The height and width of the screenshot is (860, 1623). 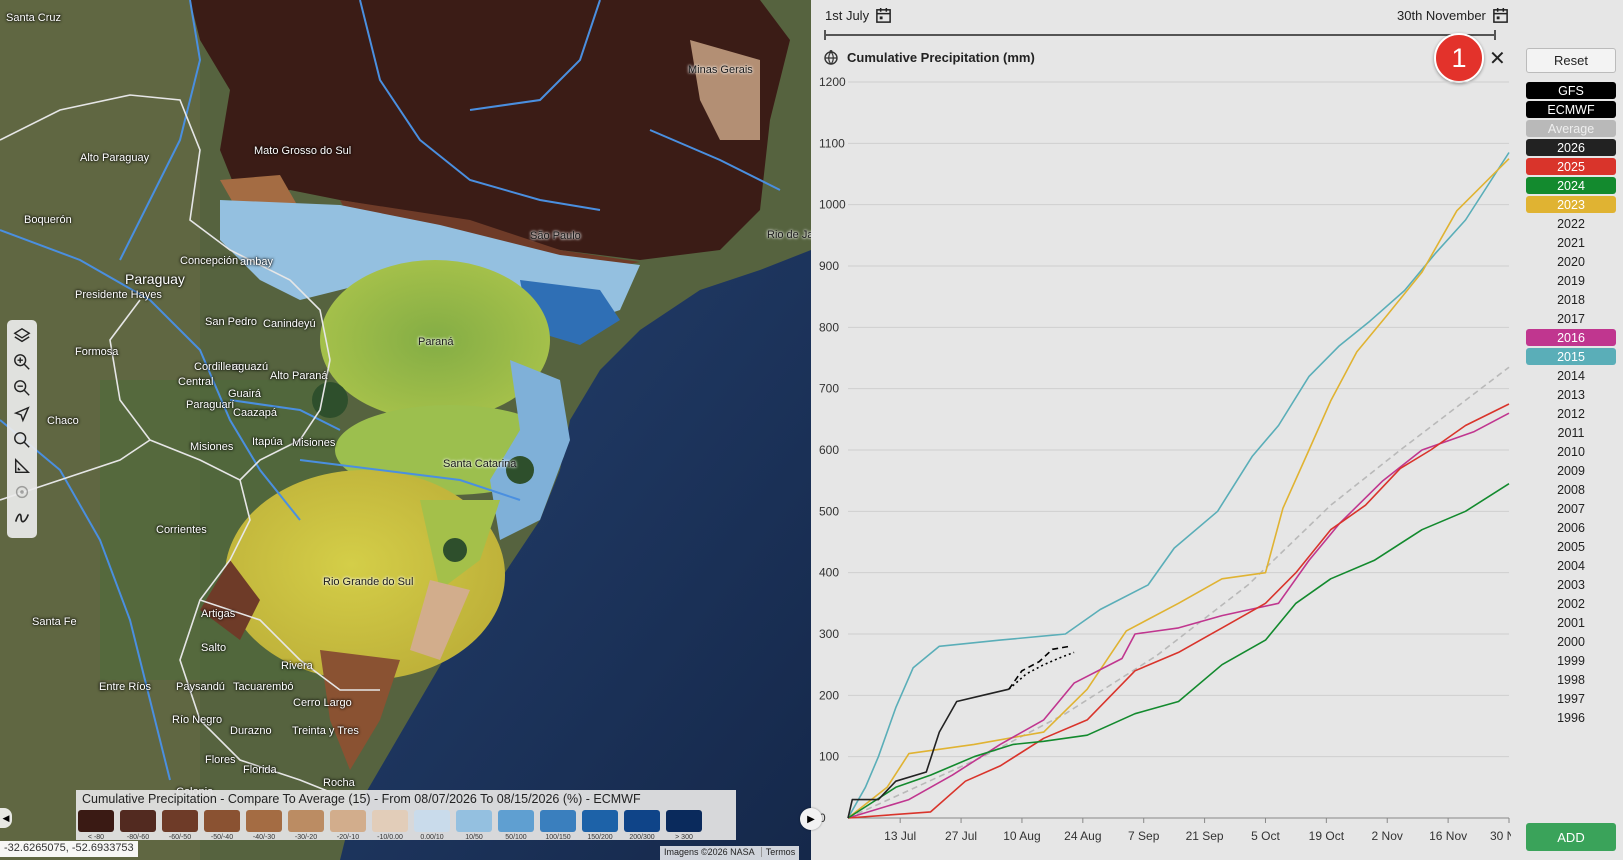 What do you see at coordinates (928, 753) in the screenshot?
I see `series-line-2026` at bounding box center [928, 753].